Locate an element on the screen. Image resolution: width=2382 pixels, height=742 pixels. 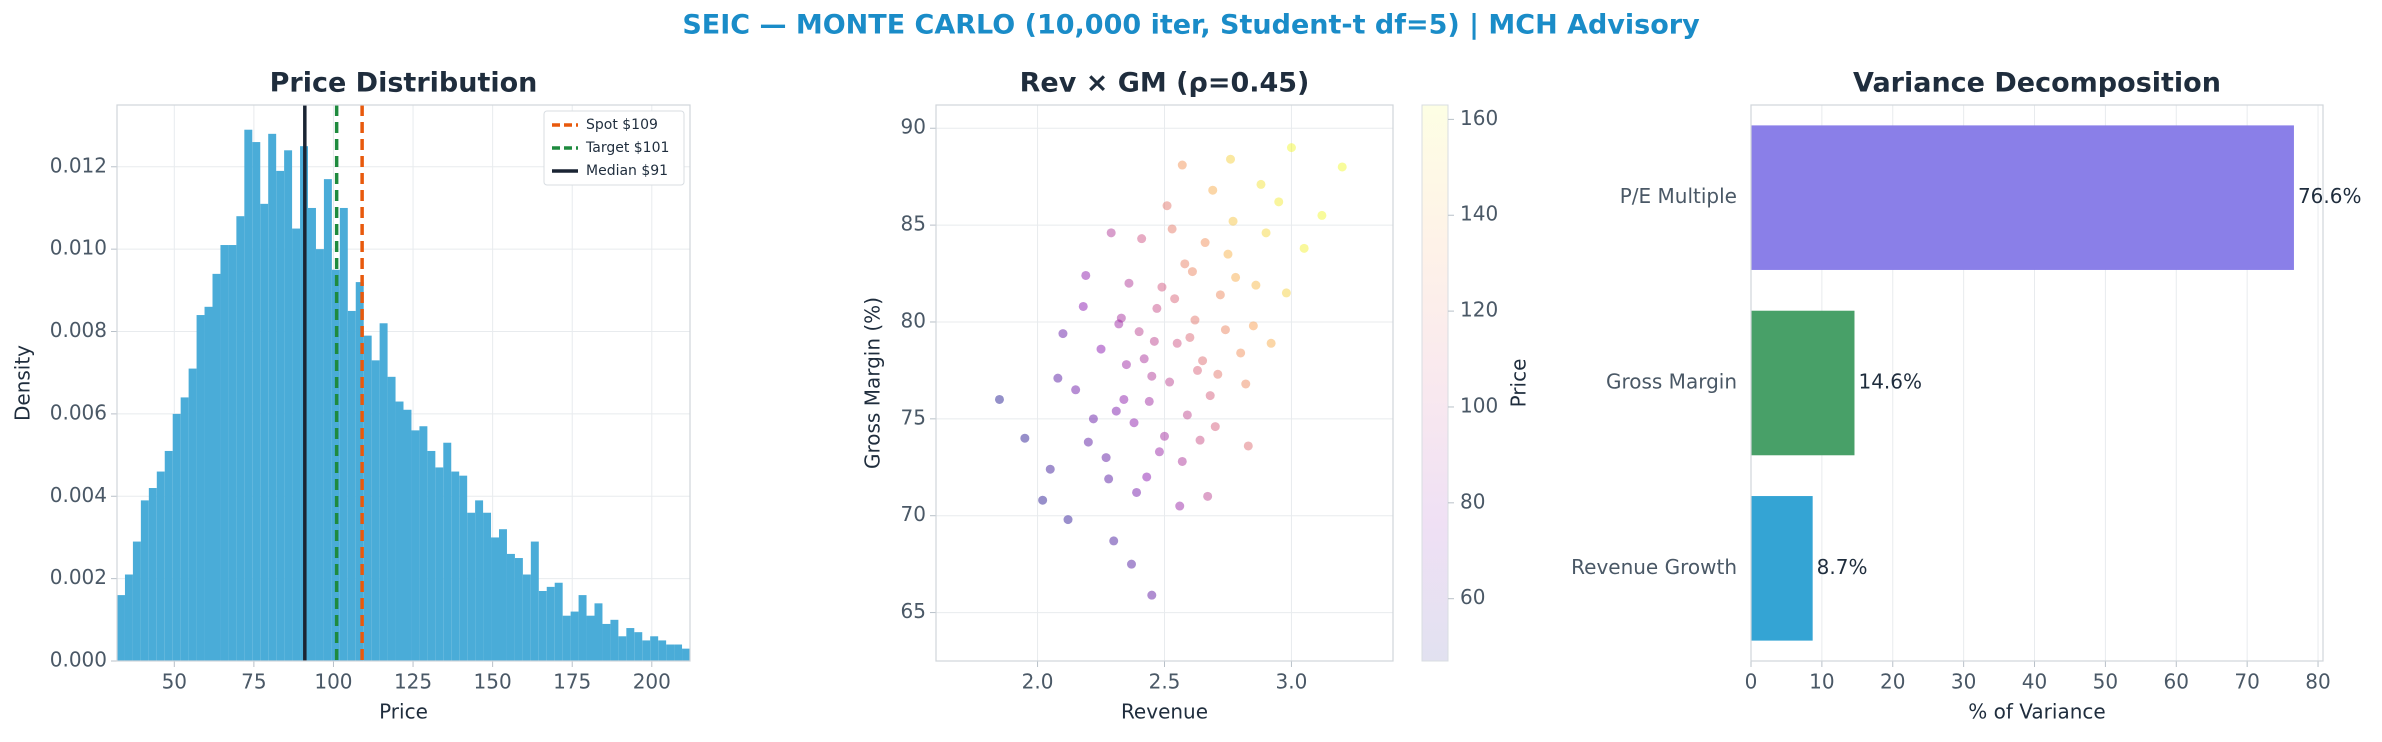
bar is located at coordinates (1782, 568).